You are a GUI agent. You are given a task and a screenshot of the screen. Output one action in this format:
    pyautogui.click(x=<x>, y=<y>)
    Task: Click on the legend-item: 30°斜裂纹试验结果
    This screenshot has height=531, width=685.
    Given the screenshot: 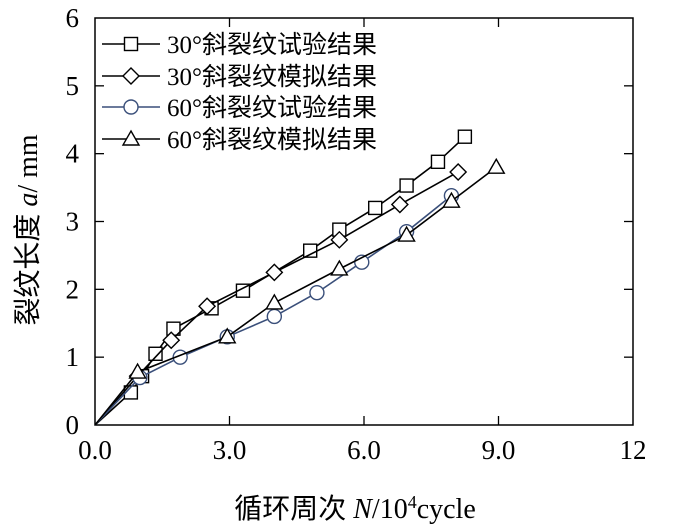 What is the action you would take?
    pyautogui.click(x=239, y=45)
    